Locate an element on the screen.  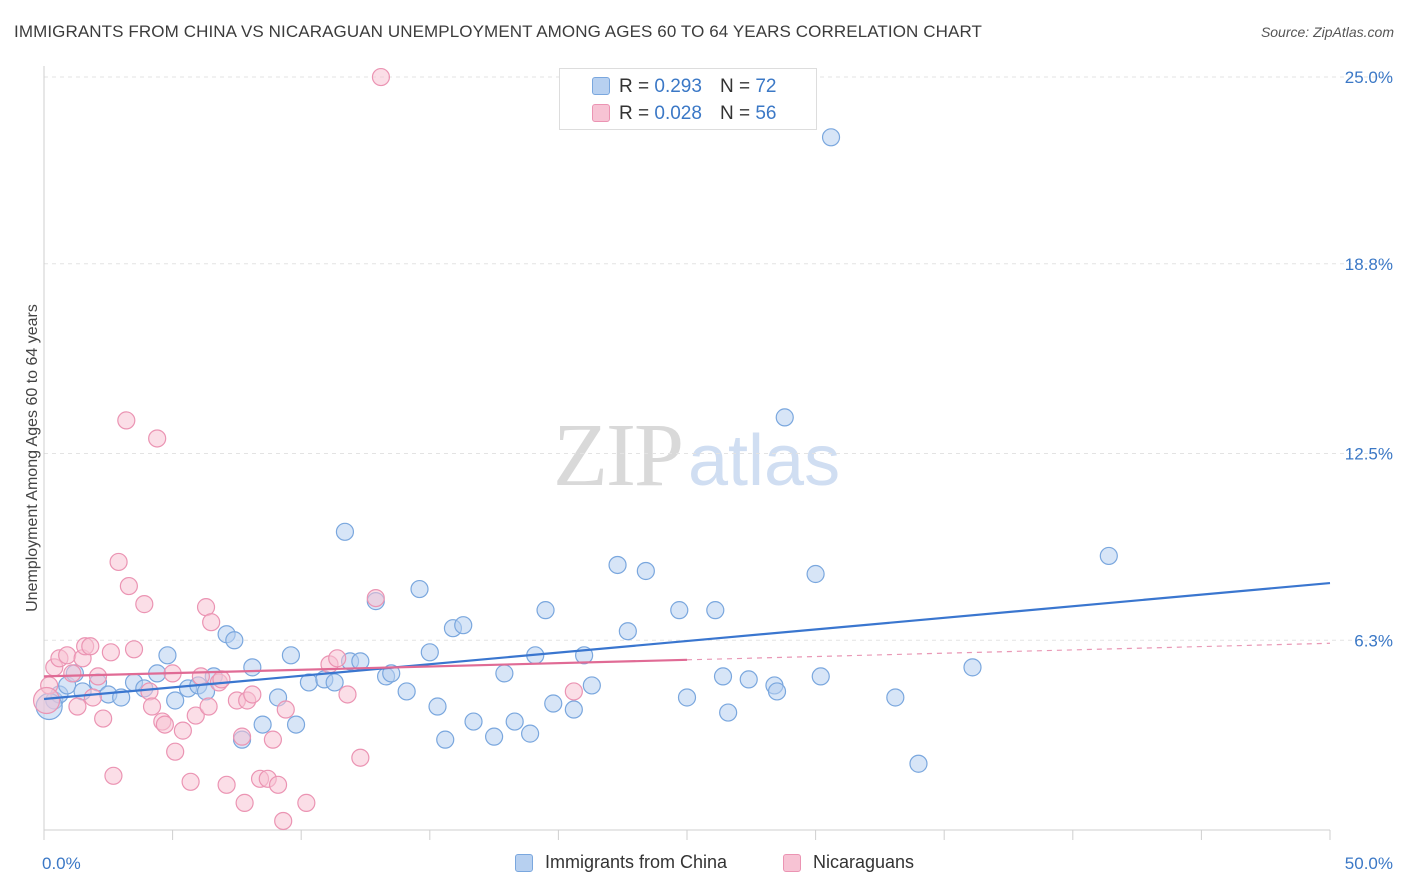
legend-item-nicaraguans: Nicaraguans is located at coordinates (848, 862).